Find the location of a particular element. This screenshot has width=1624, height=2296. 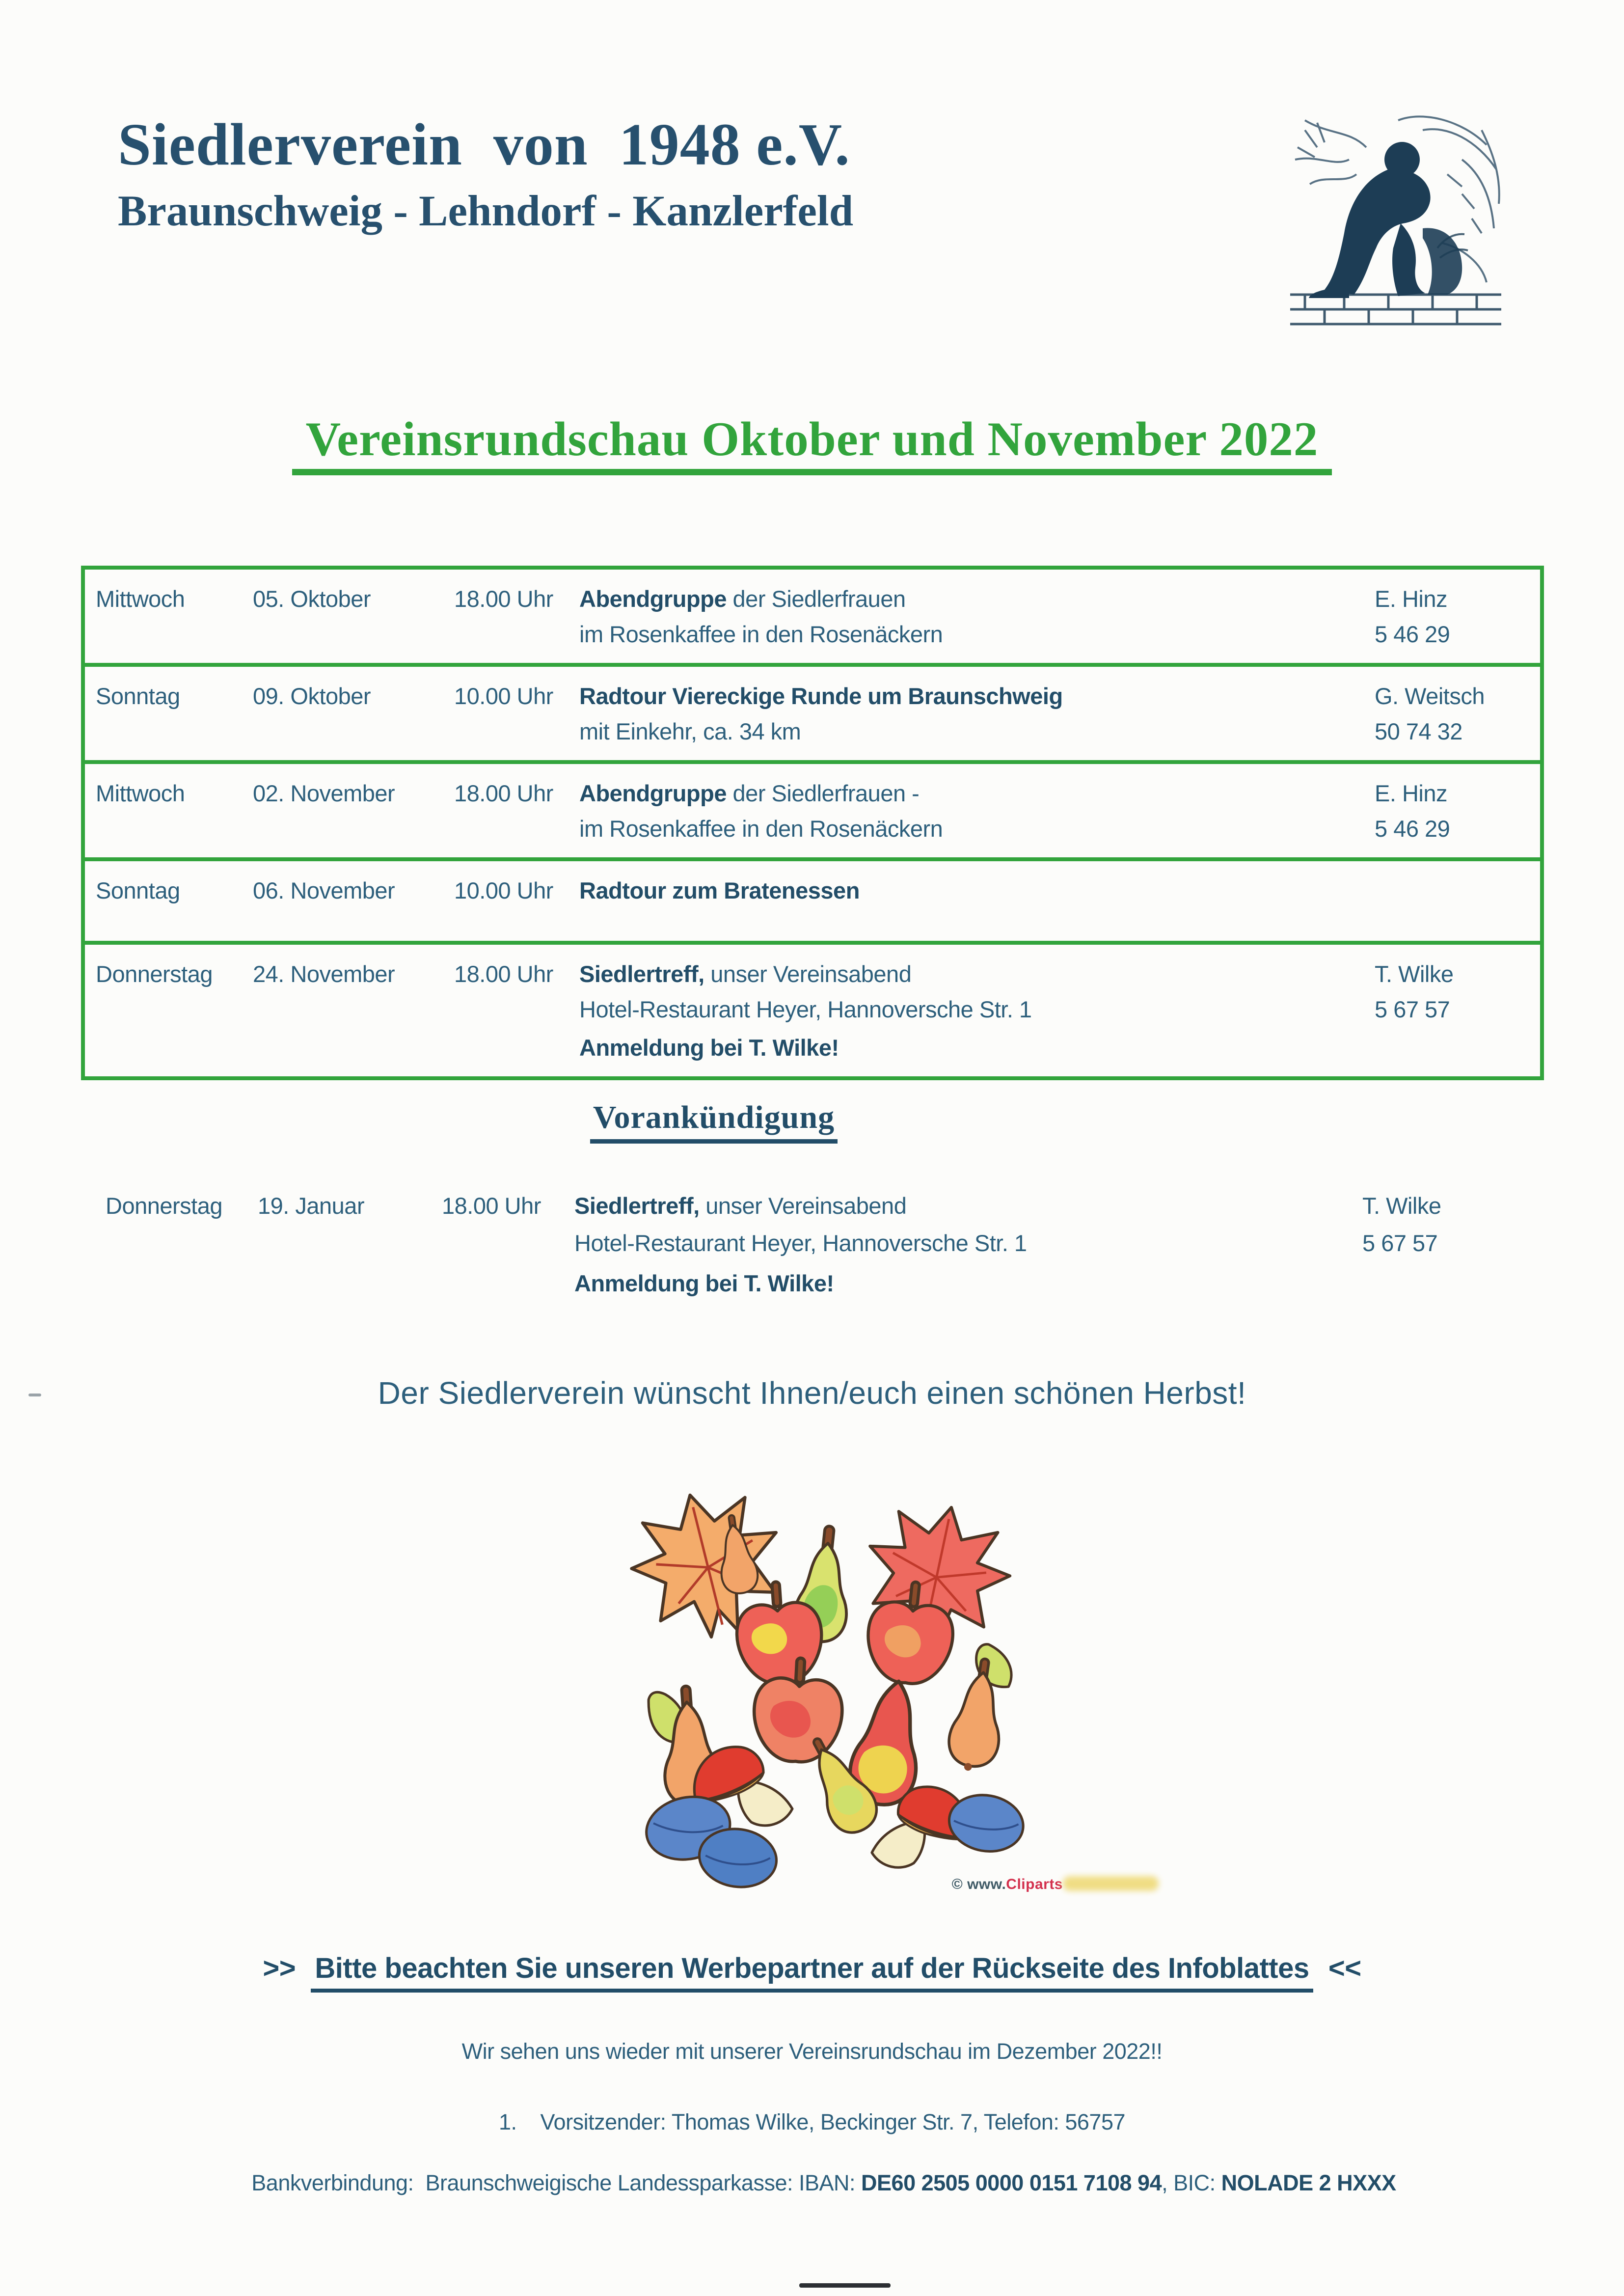

bank-iban: DE60 2505 0000 0151 7108 94 is located at coordinates (1011, 2182).